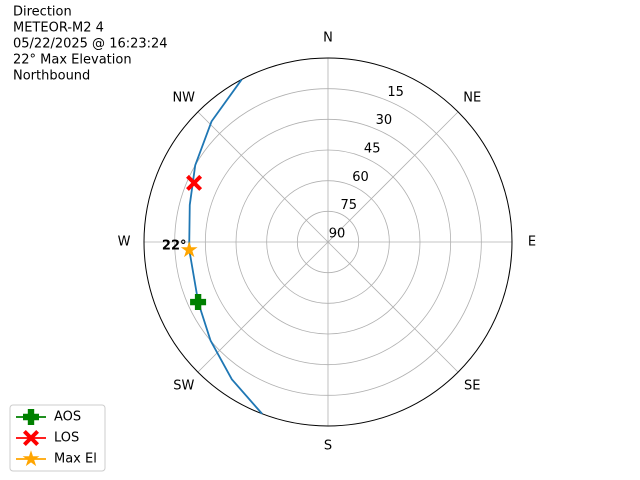 Image resolution: width=640 pixels, height=480 pixels. I want to click on r-tick-label: 90, so click(337, 234).